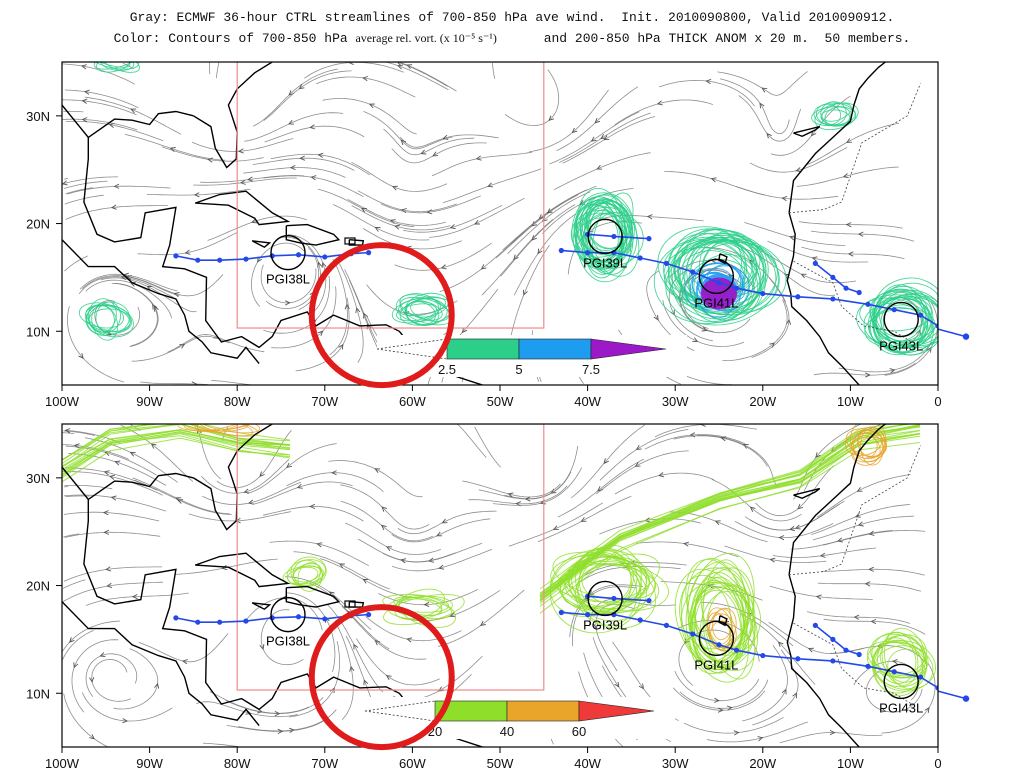 The width and height of the screenshot is (1024, 768). I want to click on storm-track-extension, so click(952, 695).